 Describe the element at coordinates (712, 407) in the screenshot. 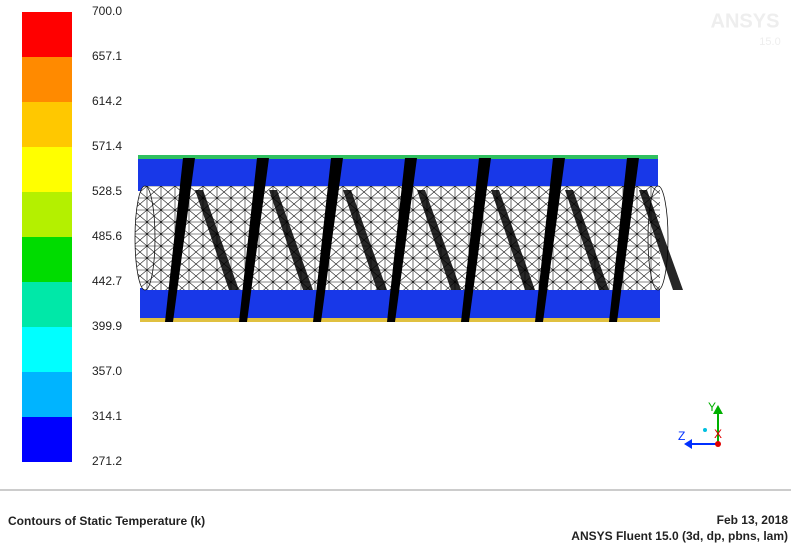

I see `y-axis-label: Y` at that location.